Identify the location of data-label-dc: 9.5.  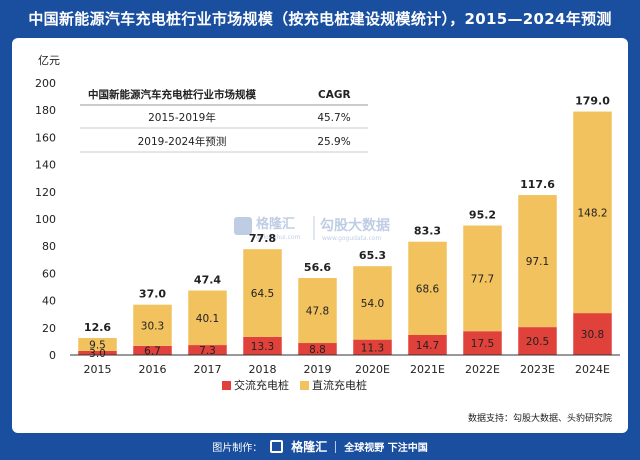
(97, 345).